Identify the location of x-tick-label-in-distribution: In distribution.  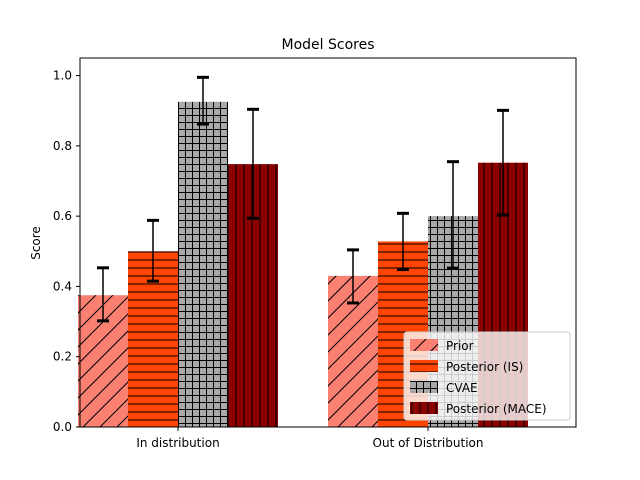
(177, 443).